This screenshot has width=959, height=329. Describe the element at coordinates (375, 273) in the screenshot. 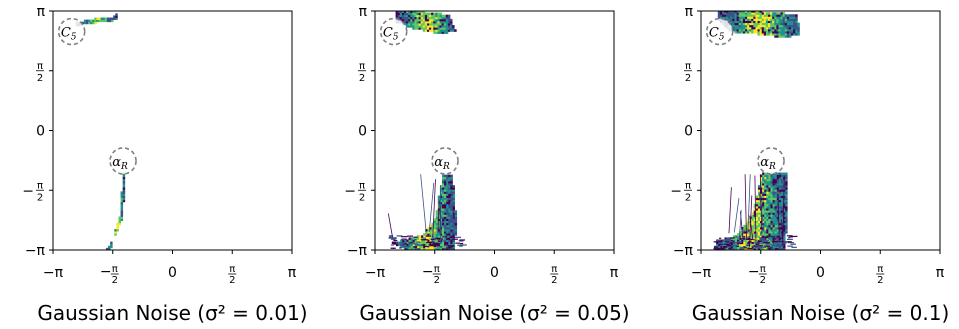

I see `svg-text: −π` at that location.